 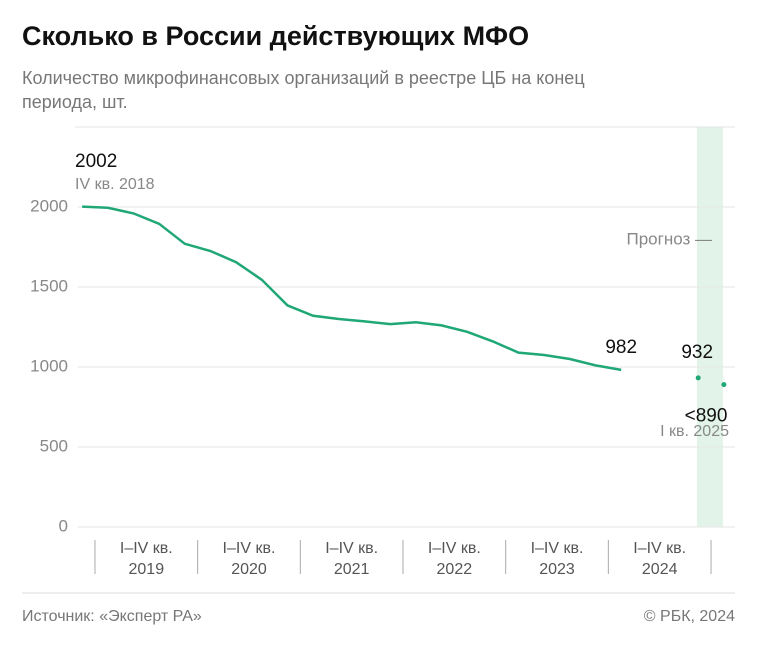 What do you see at coordinates (660, 569) in the screenshot?
I see `x-group-year: 2024` at bounding box center [660, 569].